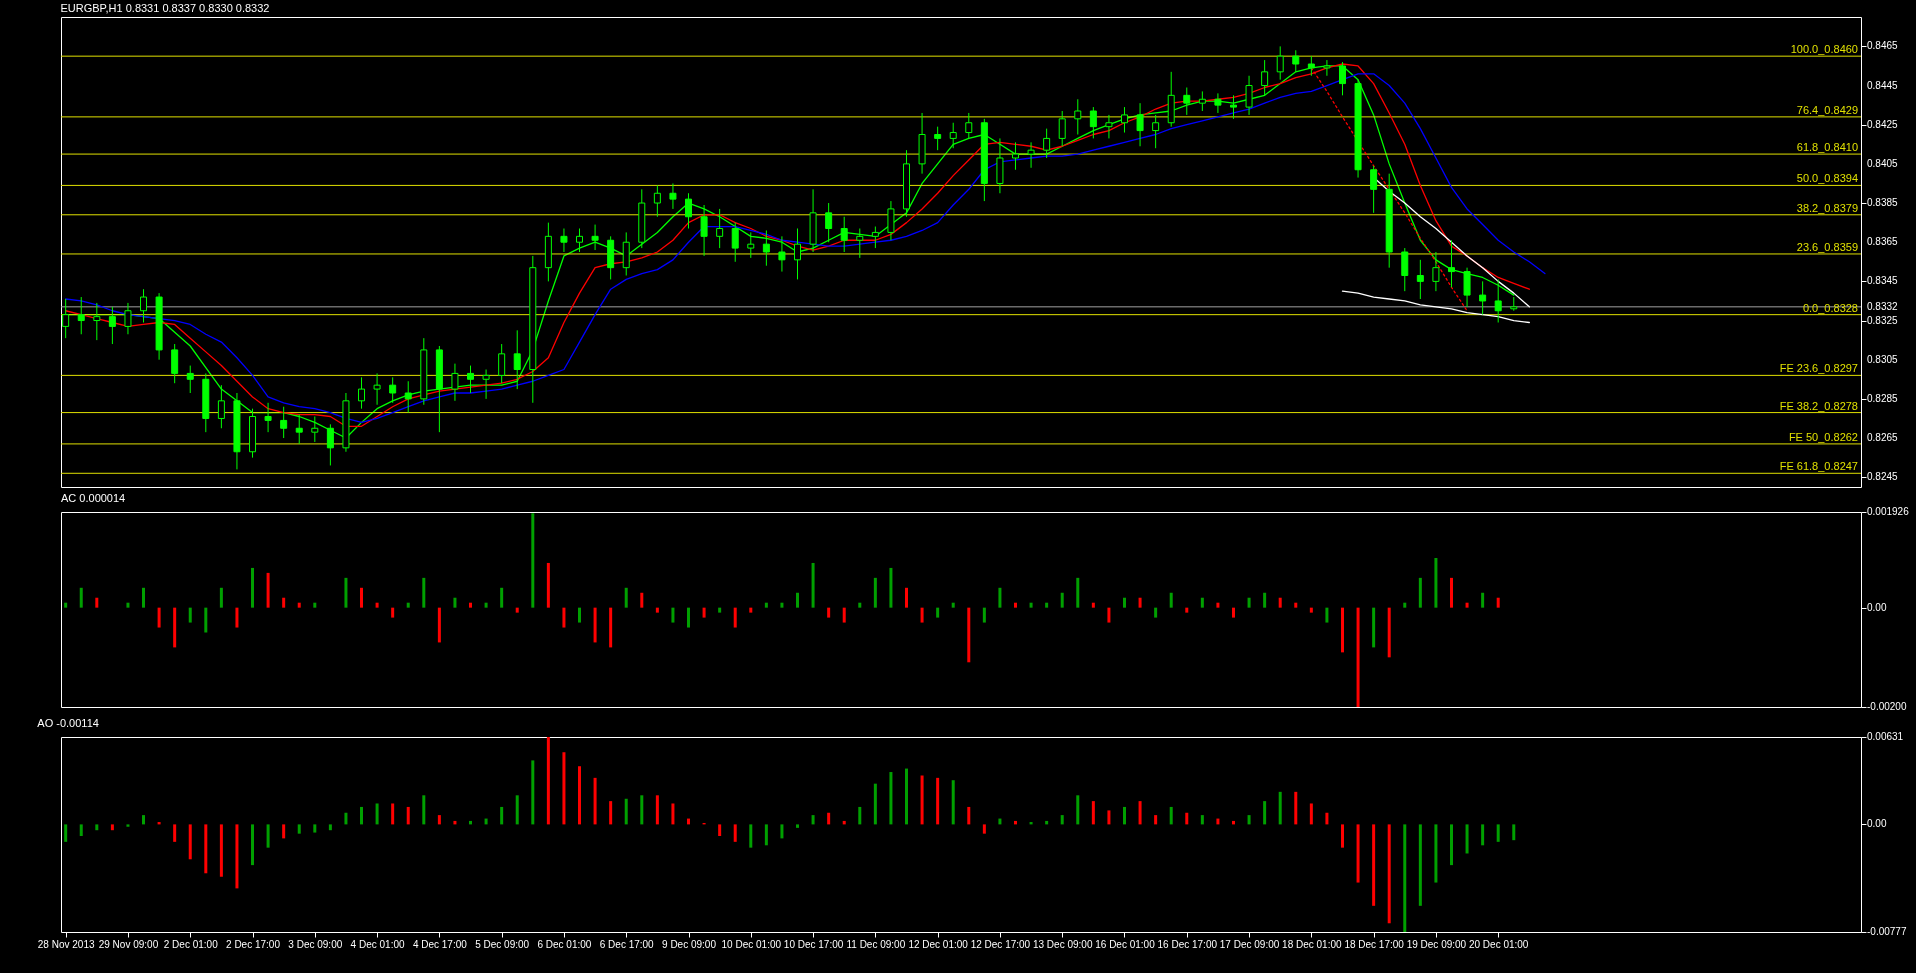  I want to click on y-tick-label: 0.8245, so click(1883, 477).